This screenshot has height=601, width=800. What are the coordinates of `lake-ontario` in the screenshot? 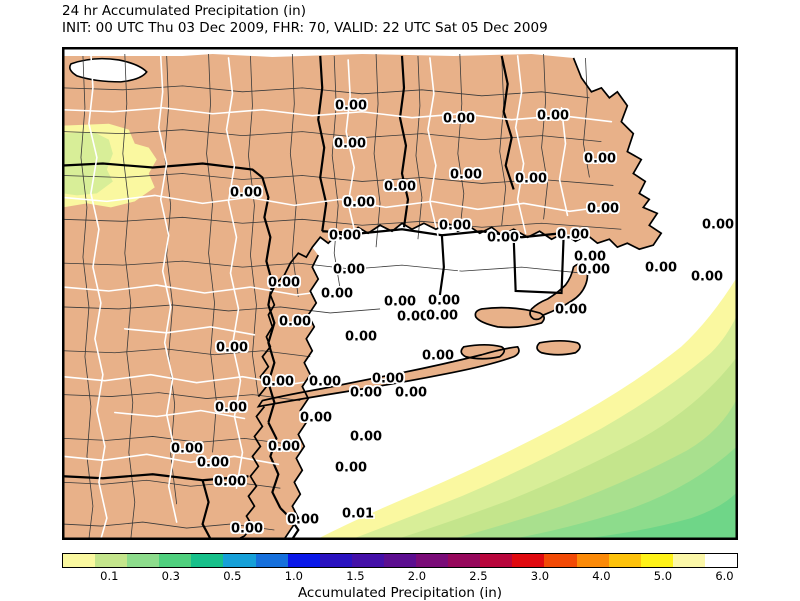 It's located at (108, 70).